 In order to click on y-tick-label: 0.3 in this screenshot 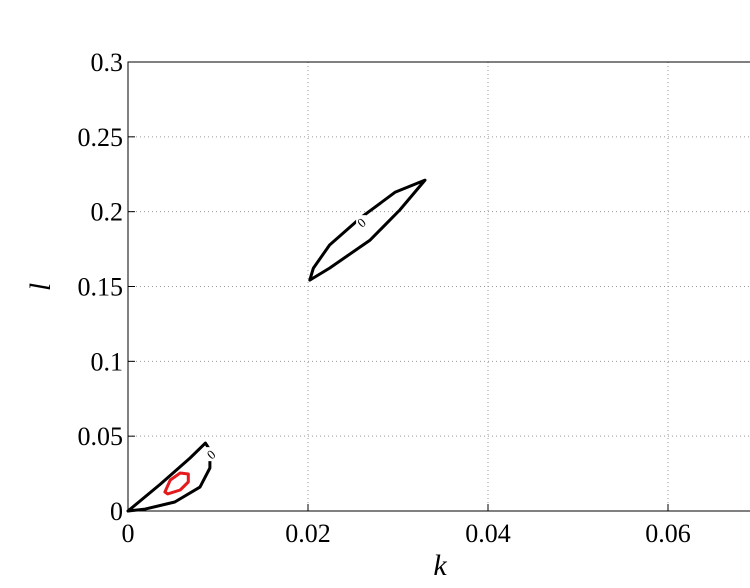, I will do `click(107, 62)`.